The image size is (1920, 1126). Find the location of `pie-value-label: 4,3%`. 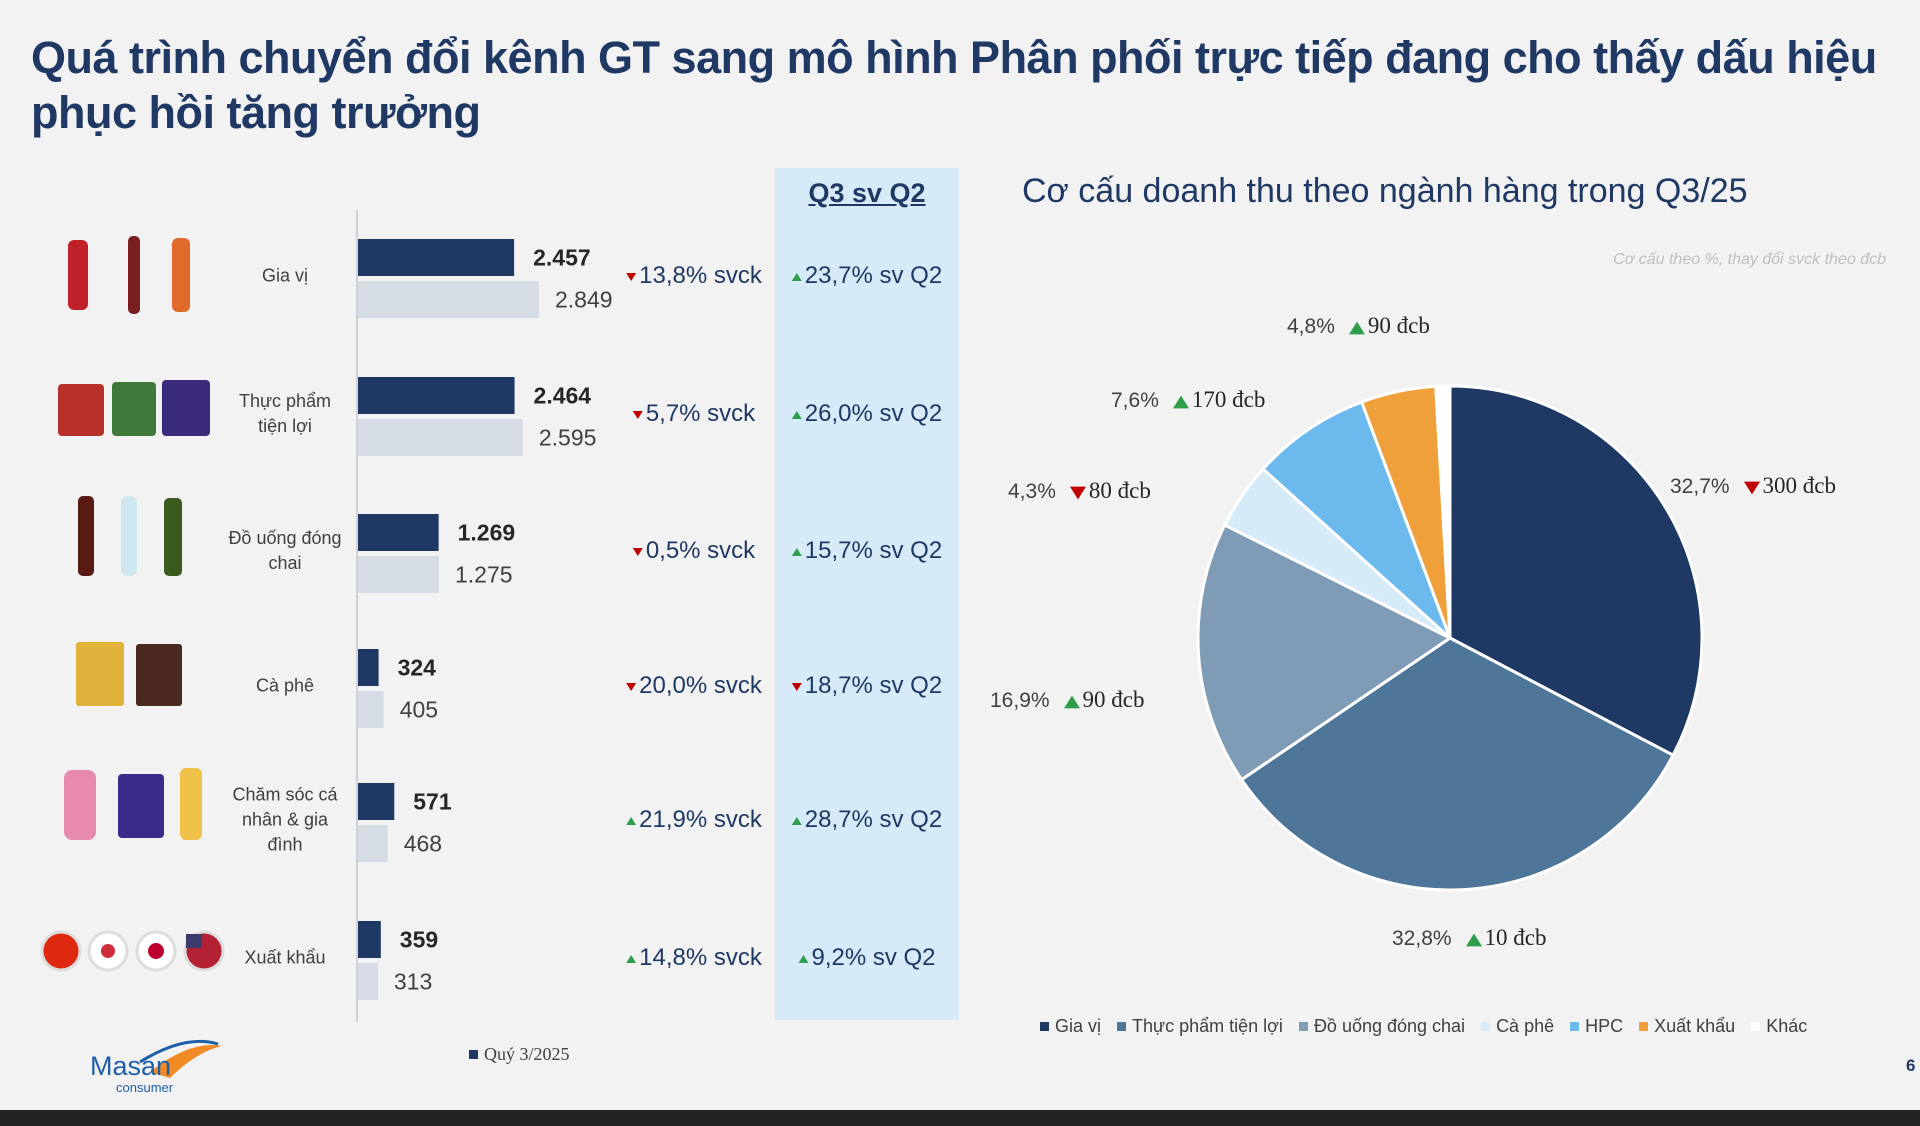

pie-value-label: 4,3% is located at coordinates (1032, 491).